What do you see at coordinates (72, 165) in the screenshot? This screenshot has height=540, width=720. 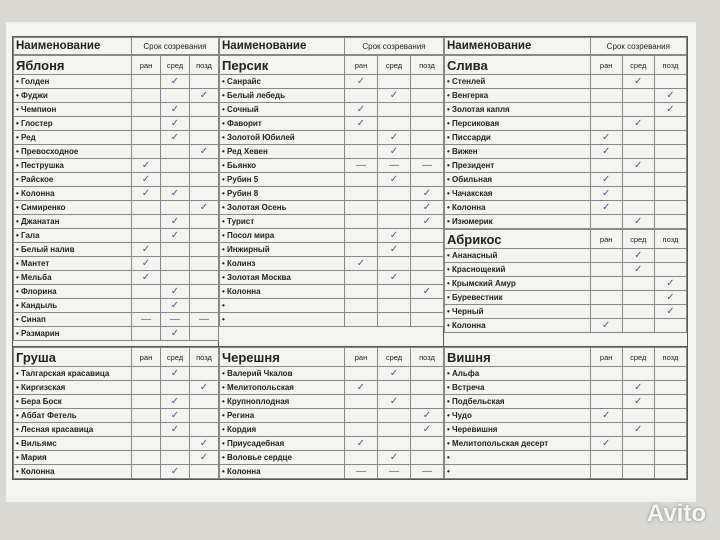 I see `variety-name: Пеструшка` at bounding box center [72, 165].